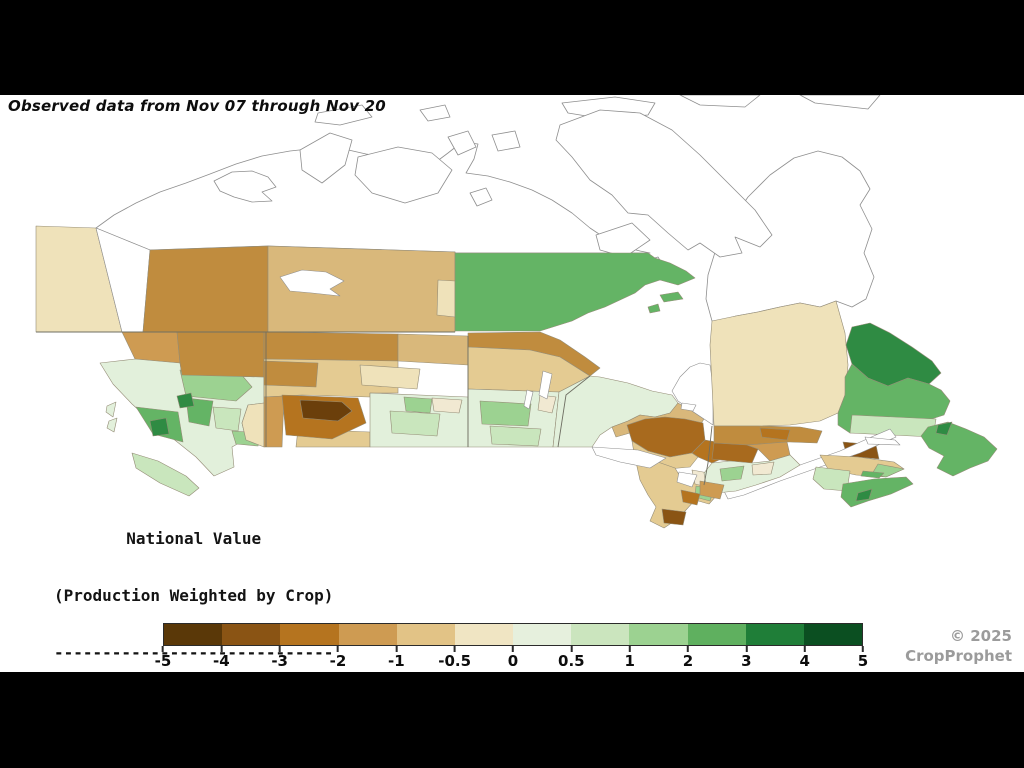 Image resolution: width=1024 pixels, height=768 pixels. I want to click on colorbar-tick: -3, so click(279, 658).